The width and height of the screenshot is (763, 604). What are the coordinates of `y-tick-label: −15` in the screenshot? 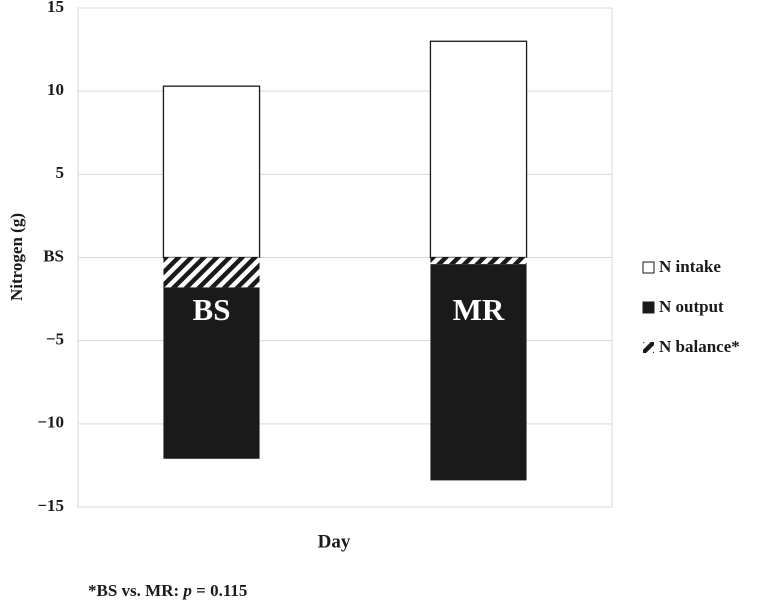 It's located at (50, 505).